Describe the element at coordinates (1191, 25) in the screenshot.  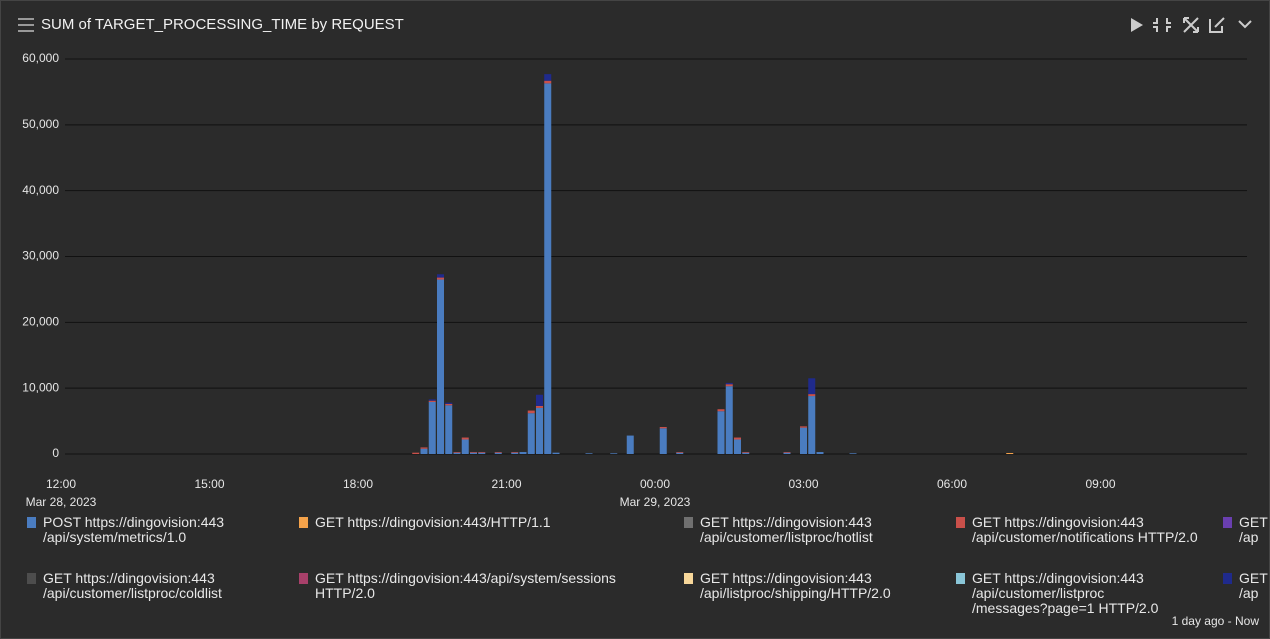
I see `expand-icon` at that location.